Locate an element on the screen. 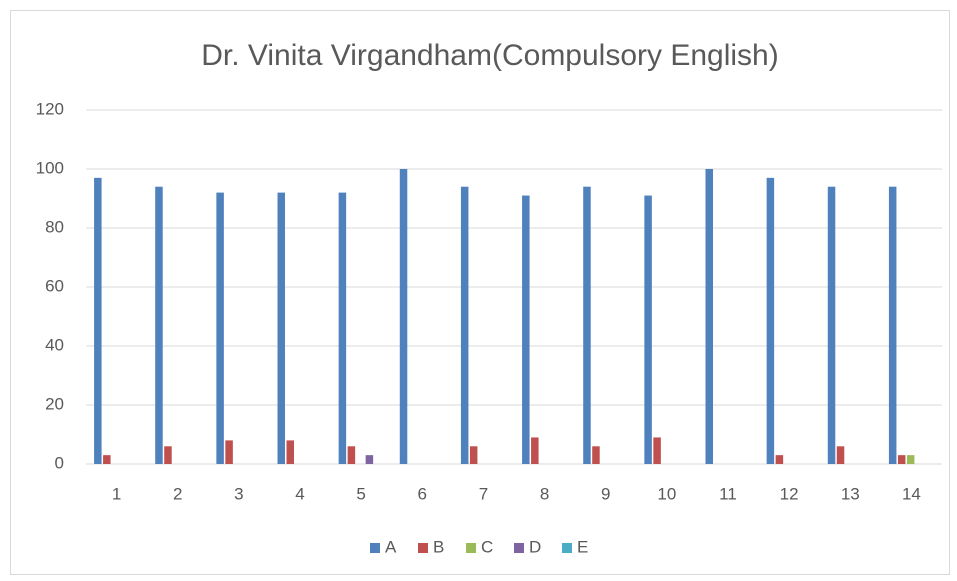 The image size is (957, 581). x-tick-label: 7 is located at coordinates (483, 493).